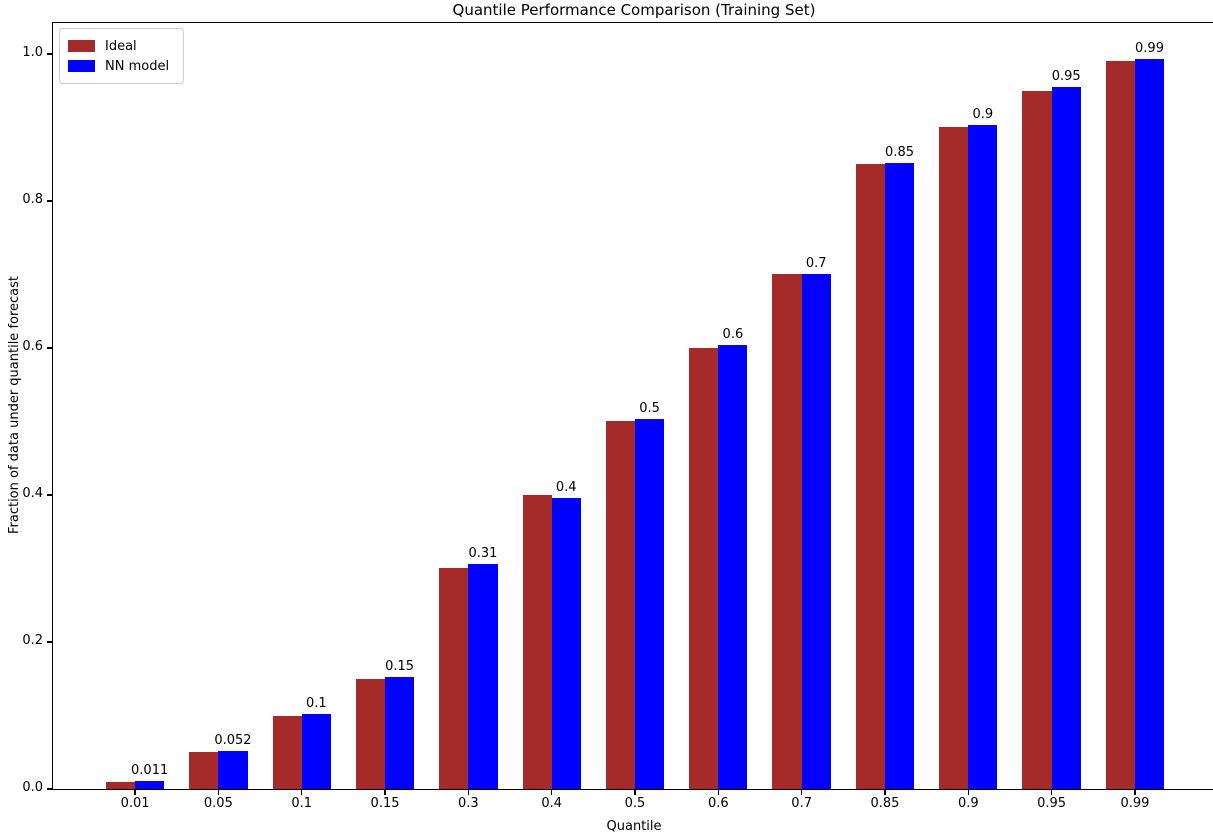 Image resolution: width=1213 pixels, height=835 pixels. Describe the element at coordinates (137, 66) in the screenshot. I see `legend-label-nn-model: NN model` at that location.